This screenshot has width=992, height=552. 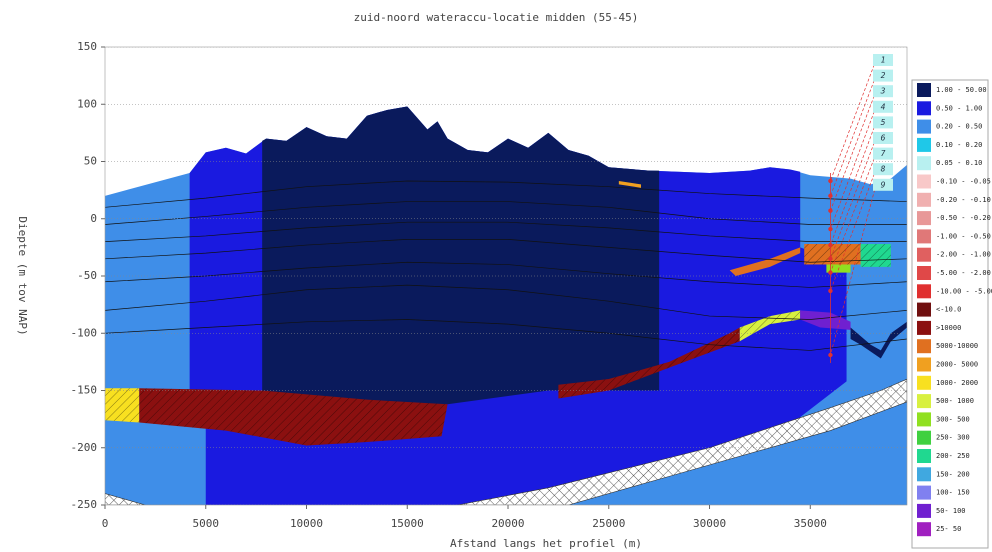 I want to click on legend-label: 0.10 - 0.20, so click(x=959, y=145).